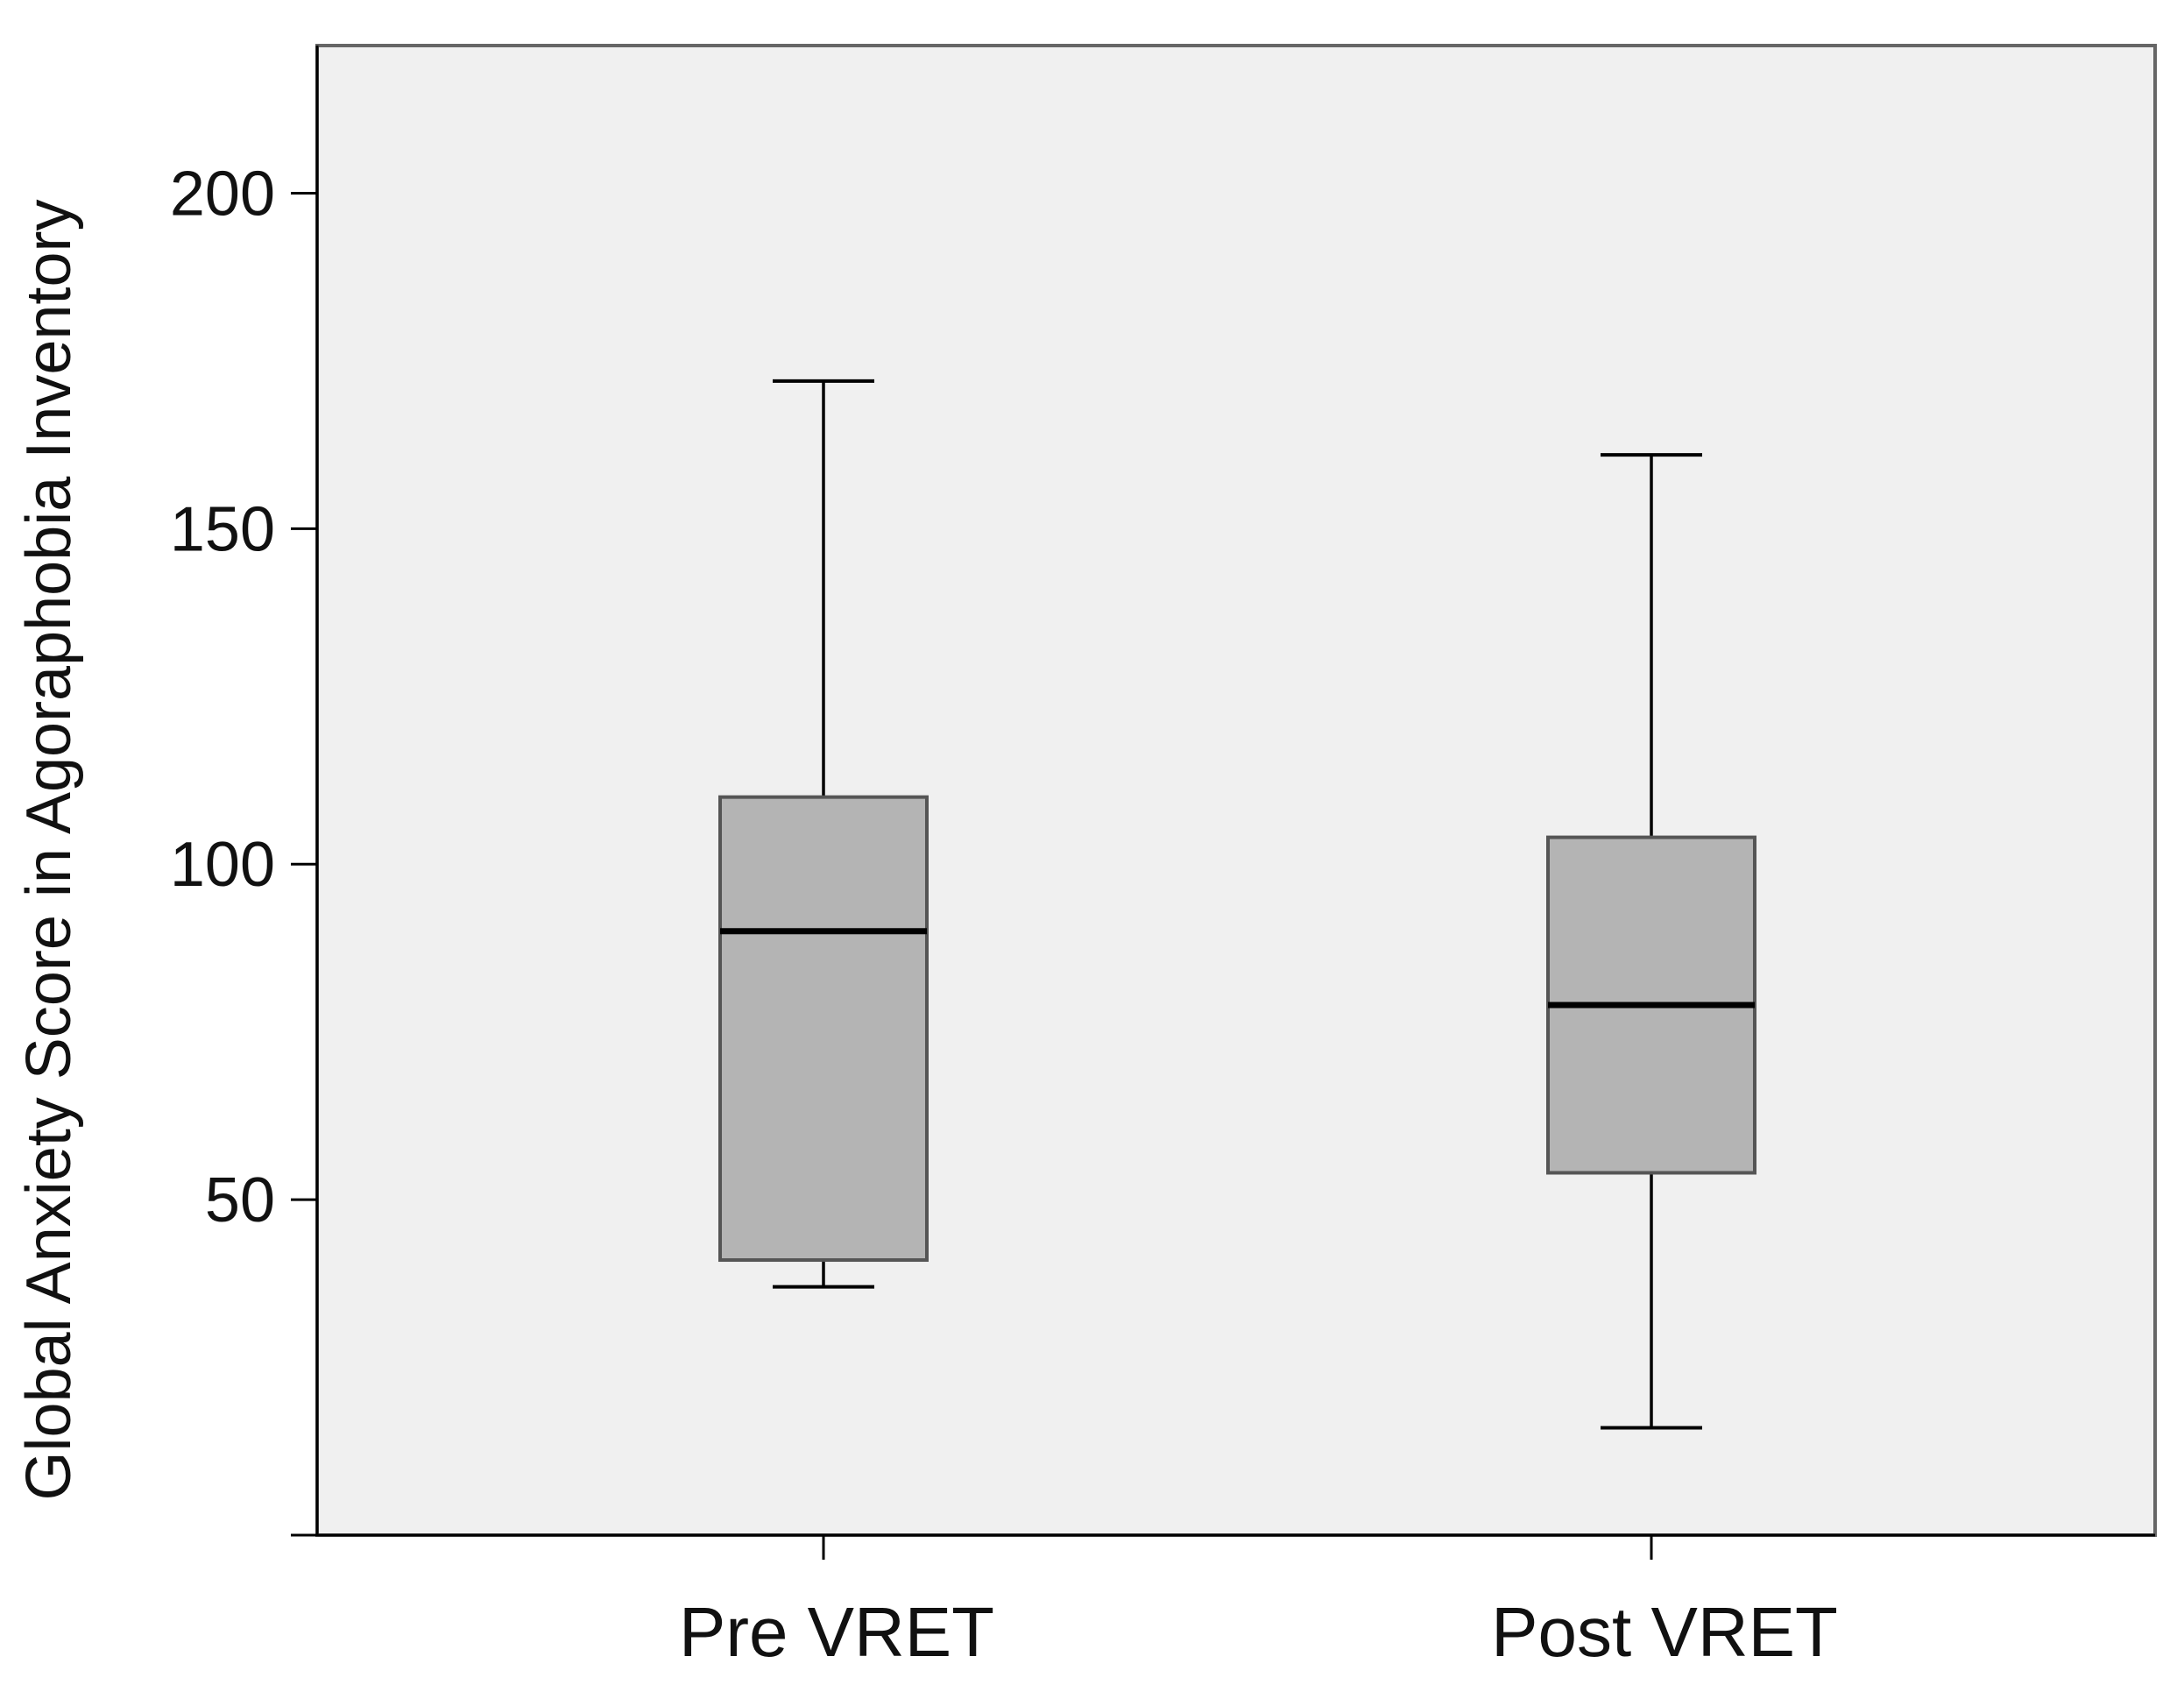 The height and width of the screenshot is (1706, 2184). What do you see at coordinates (823, 1029) in the screenshot?
I see `iqr-box` at bounding box center [823, 1029].